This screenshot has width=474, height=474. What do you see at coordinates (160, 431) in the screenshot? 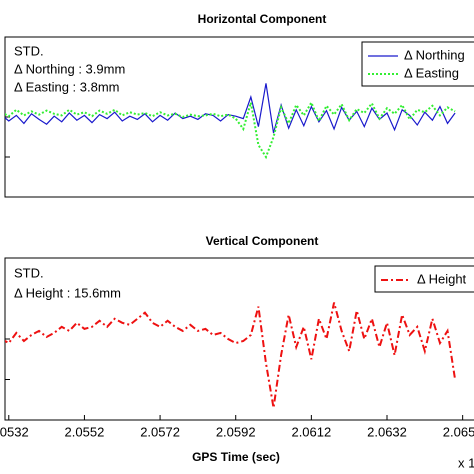
I see `x-tick-label: 2.0572` at bounding box center [160, 431].